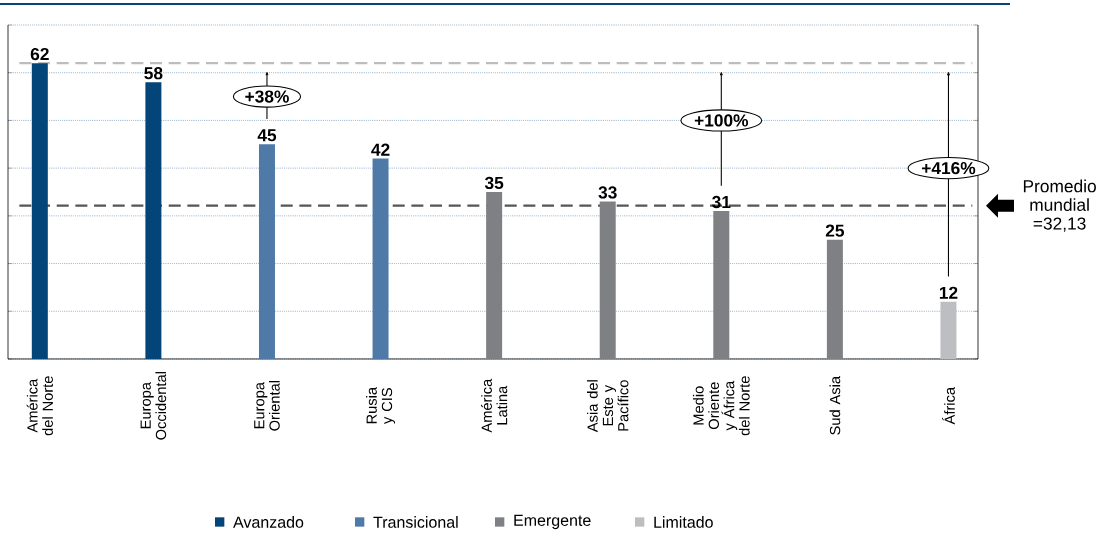 The height and width of the screenshot is (538, 1115). What do you see at coordinates (380, 149) in the screenshot?
I see `data-label: 42` at bounding box center [380, 149].